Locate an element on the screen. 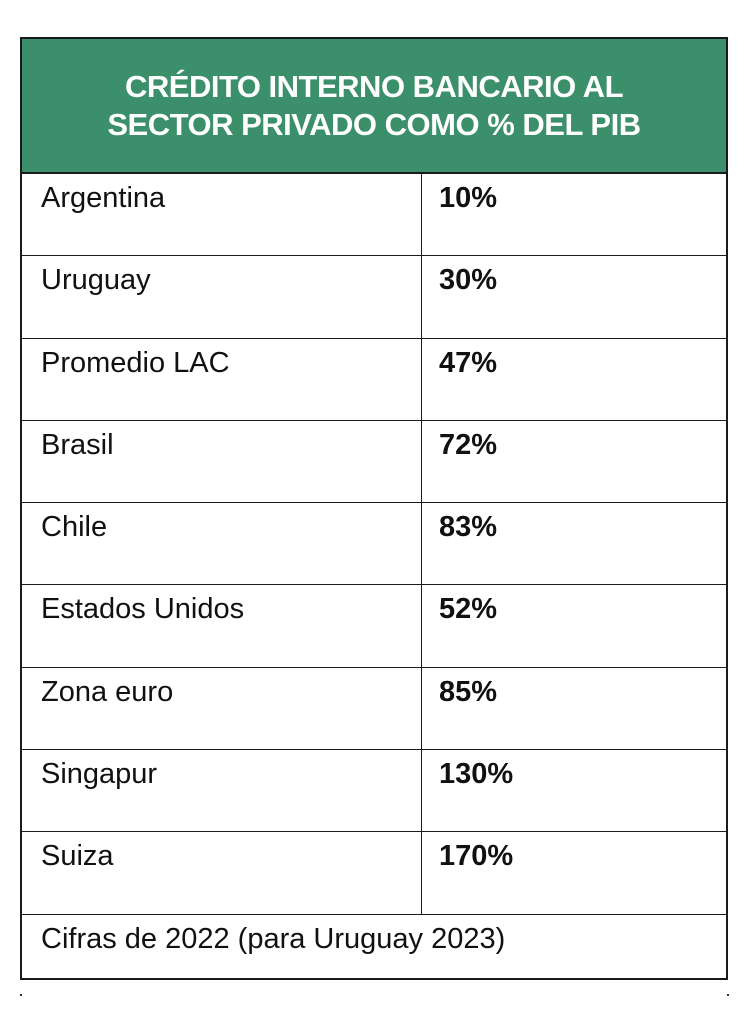 The width and height of the screenshot is (750, 1030). value-cell: 10% is located at coordinates (468, 198).